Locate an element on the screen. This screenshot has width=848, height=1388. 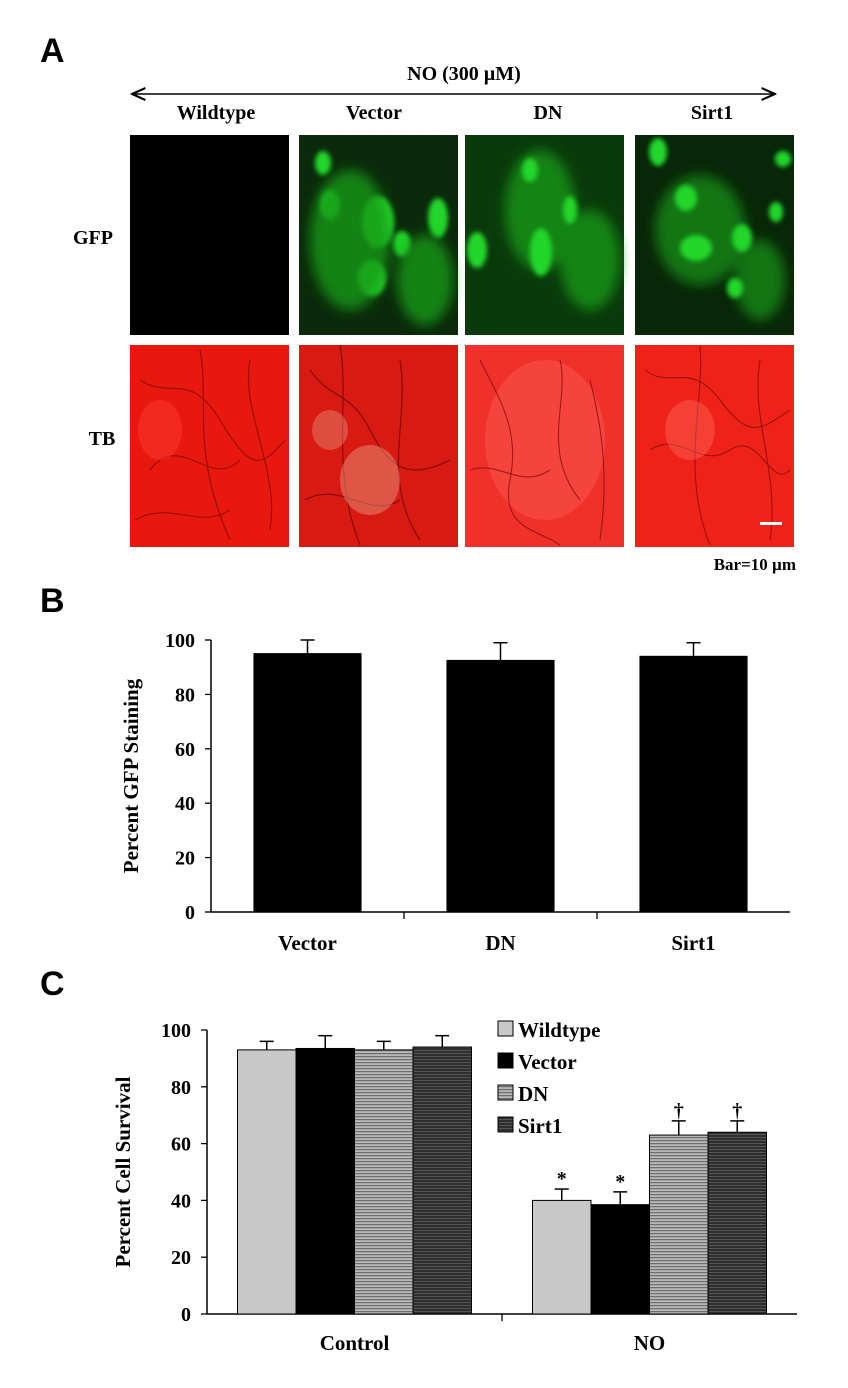
bar-vector-control is located at coordinates (325, 1181).